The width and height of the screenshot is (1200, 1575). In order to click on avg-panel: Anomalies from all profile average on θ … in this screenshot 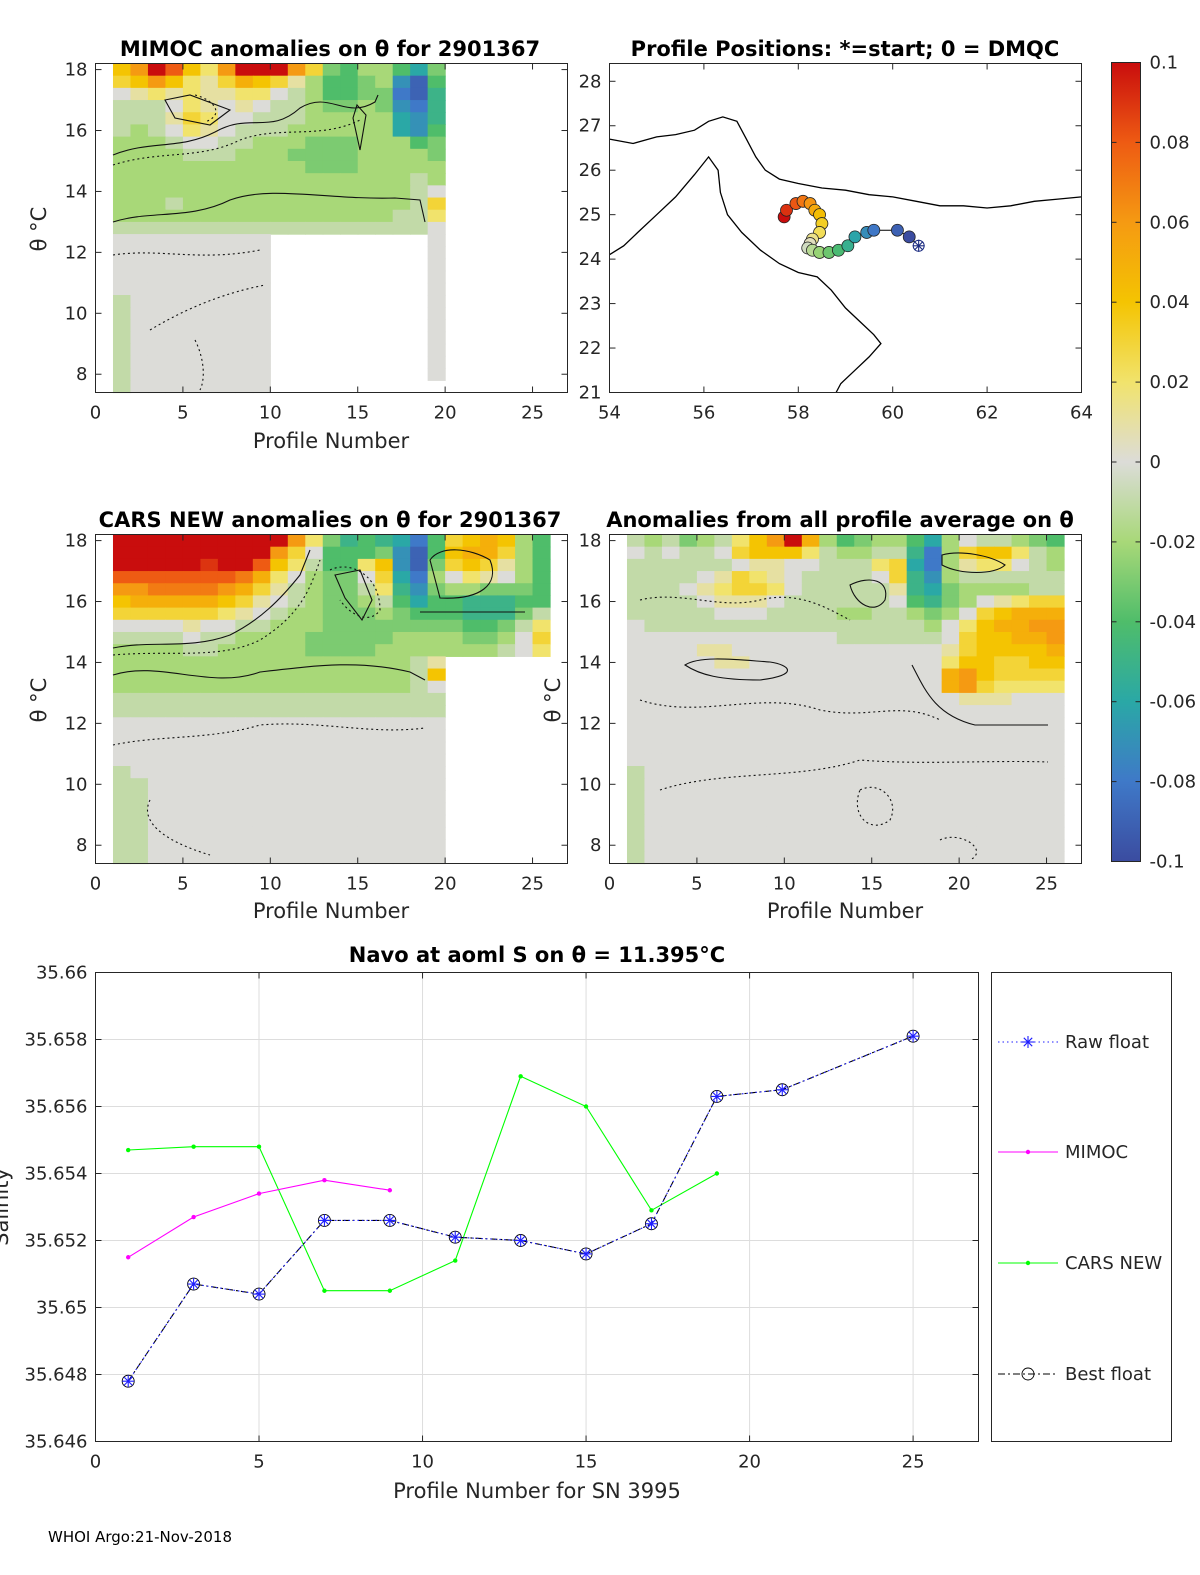, I will do `click(811, 715)`.